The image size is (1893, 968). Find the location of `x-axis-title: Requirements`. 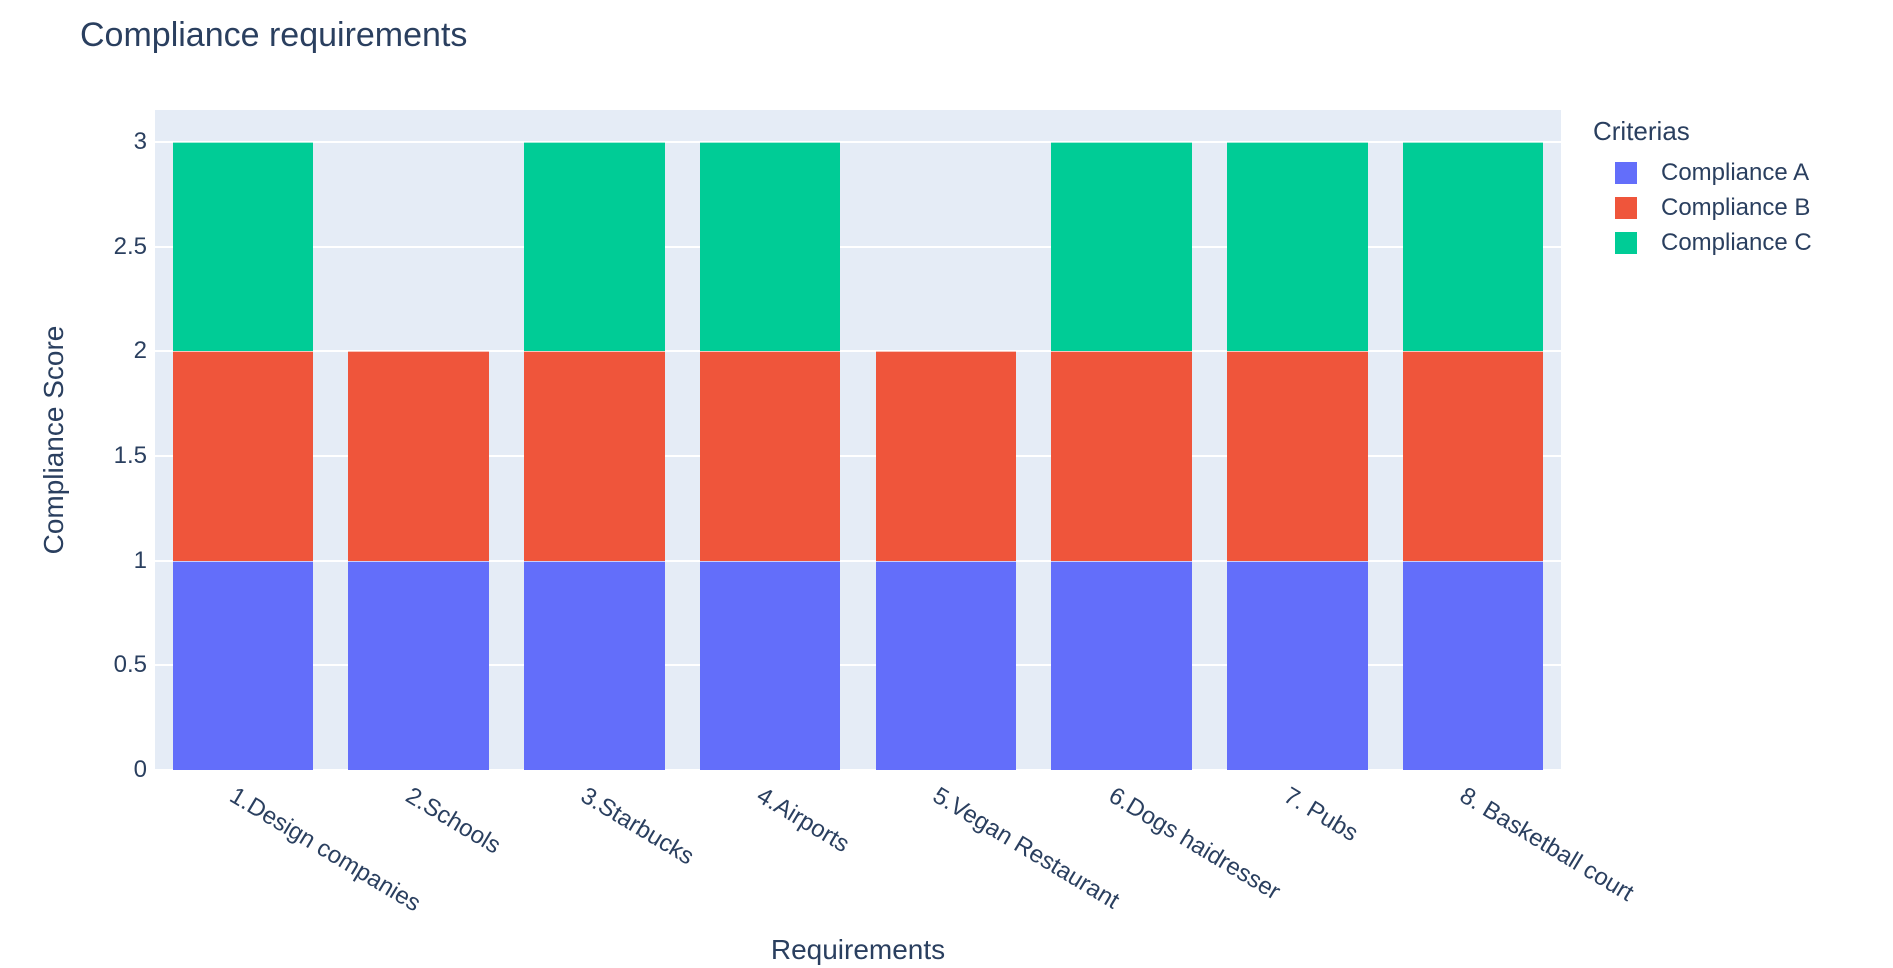

x-axis-title: Requirements is located at coordinates (858, 949).